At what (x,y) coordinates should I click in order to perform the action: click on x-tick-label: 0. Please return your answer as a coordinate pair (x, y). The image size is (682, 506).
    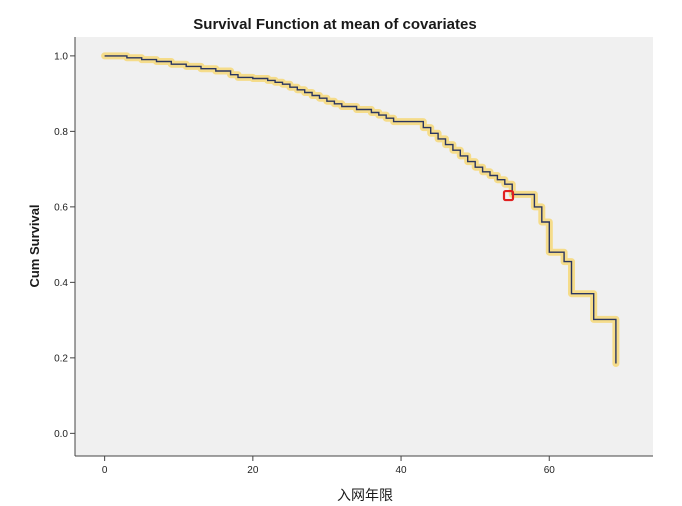
    Looking at the image, I should click on (105, 470).